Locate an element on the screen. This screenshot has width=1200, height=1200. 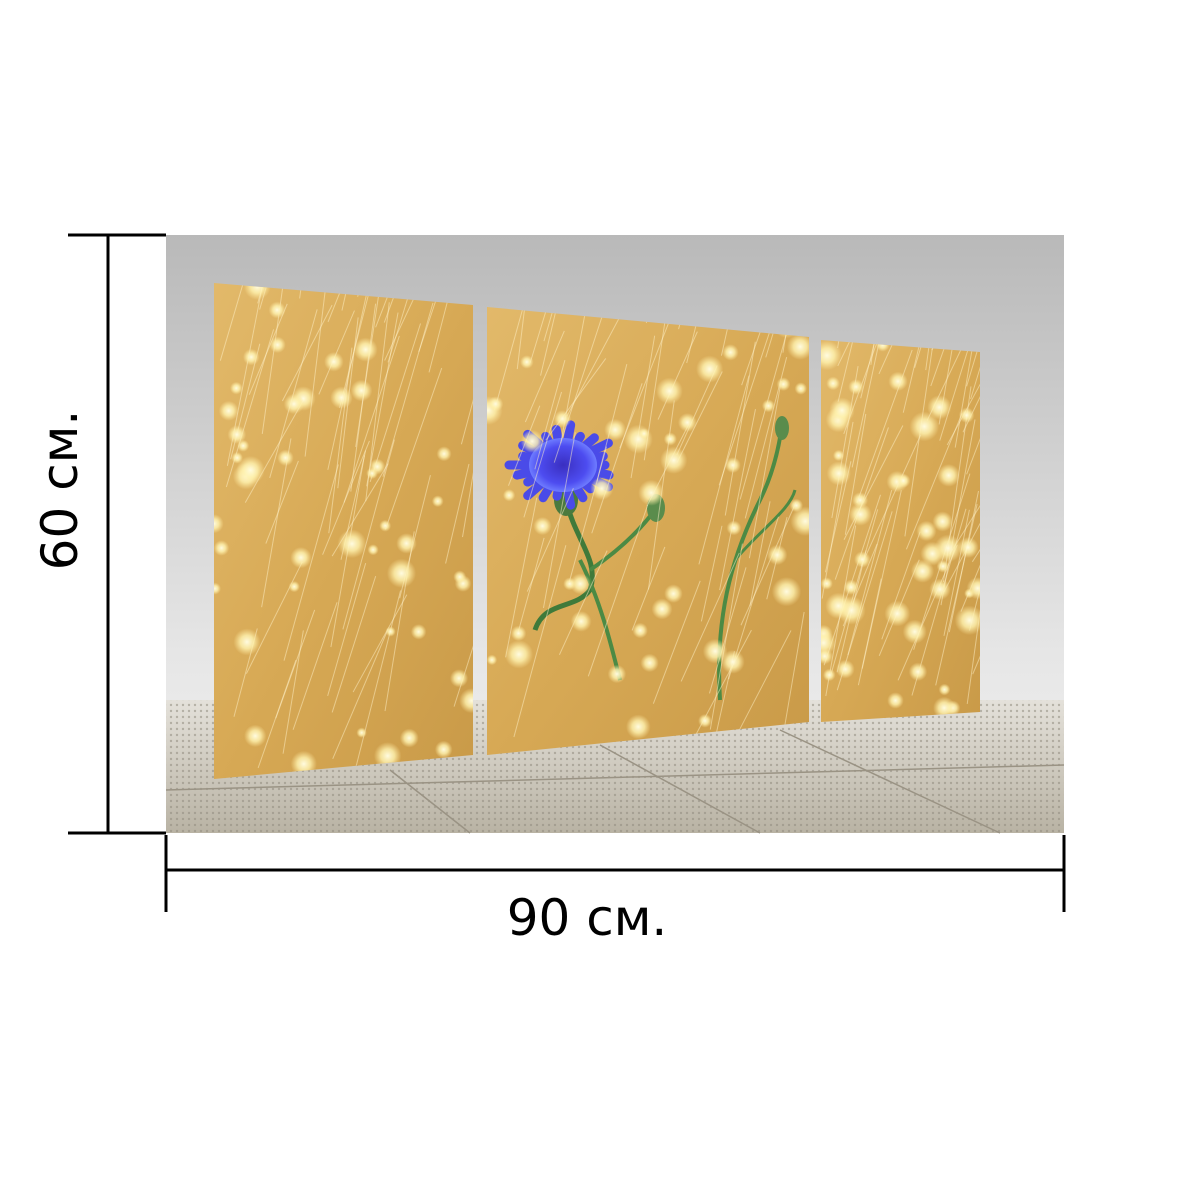
height-label: 60 см. is located at coordinates (60, 490).